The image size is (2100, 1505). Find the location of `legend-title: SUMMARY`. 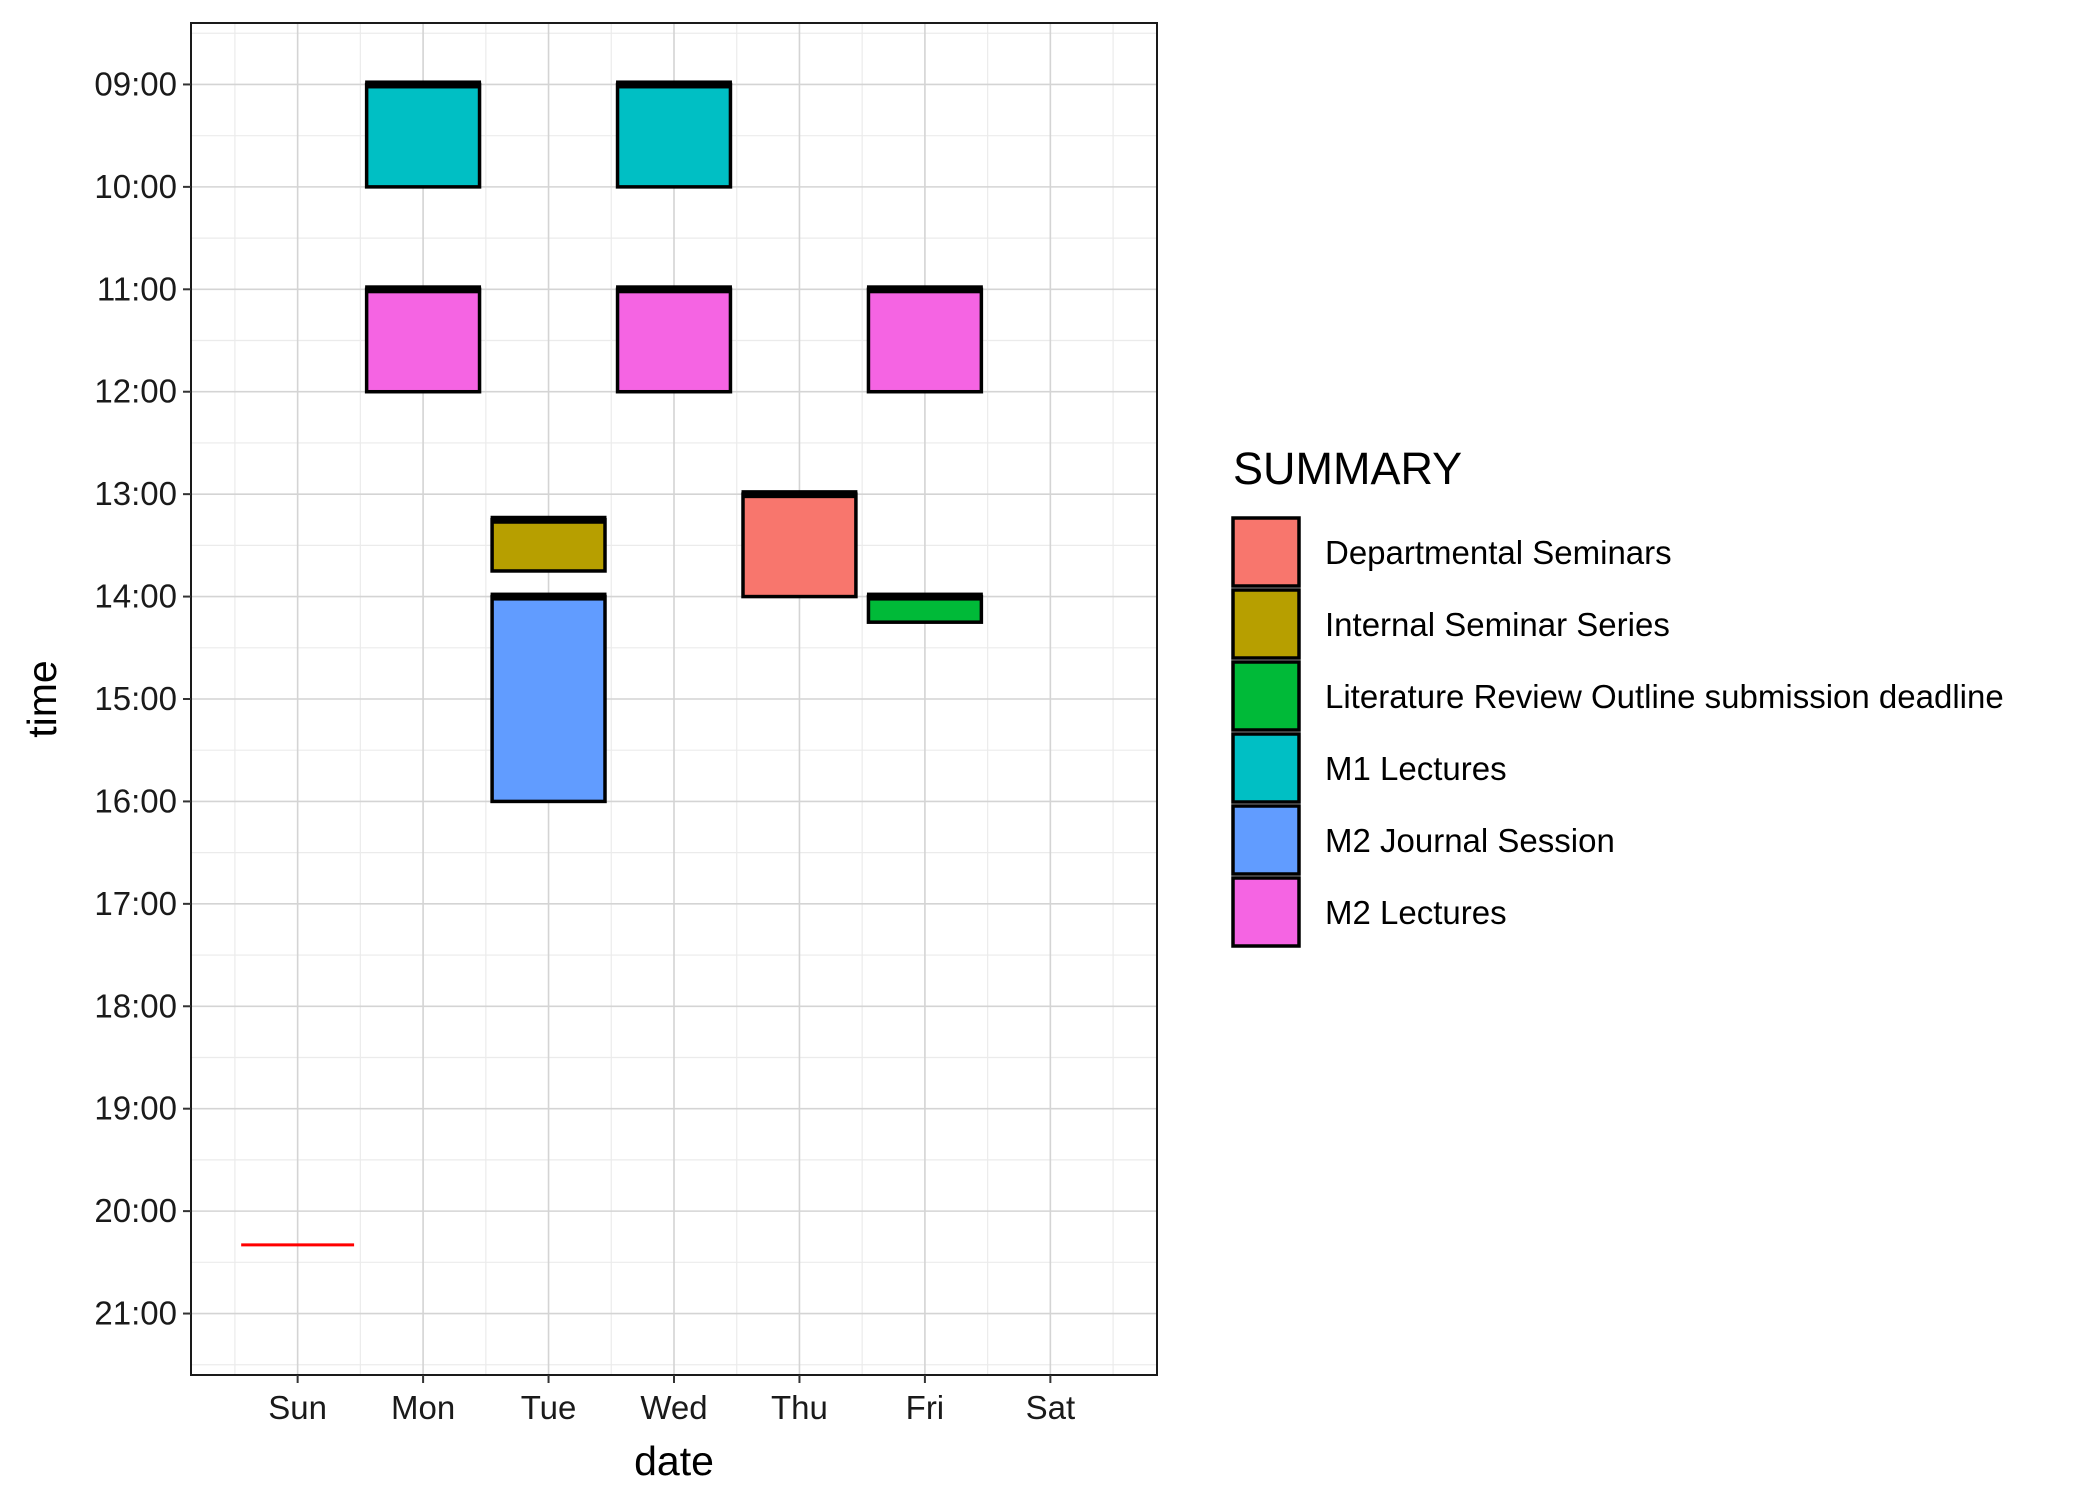

legend-title: SUMMARY is located at coordinates (1347, 468).